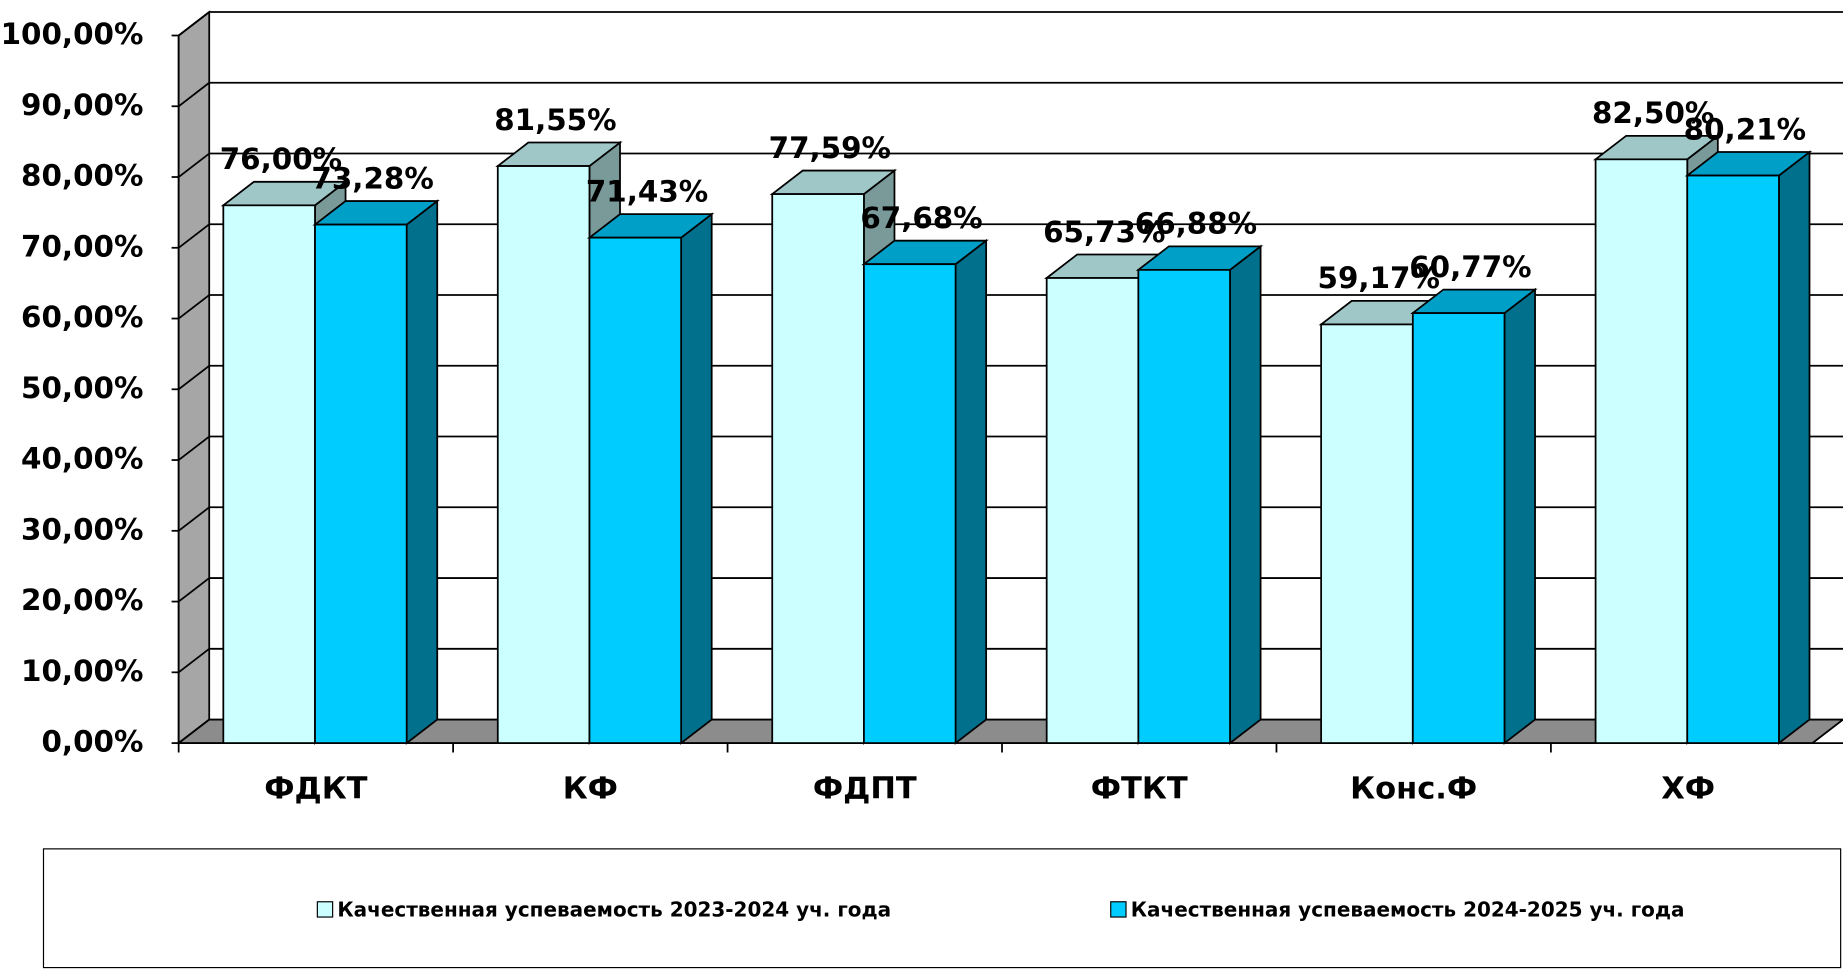 This screenshot has height=969, width=1843. Describe the element at coordinates (82, 459) in the screenshot. I see `y-tick-label: 40,00%` at that location.